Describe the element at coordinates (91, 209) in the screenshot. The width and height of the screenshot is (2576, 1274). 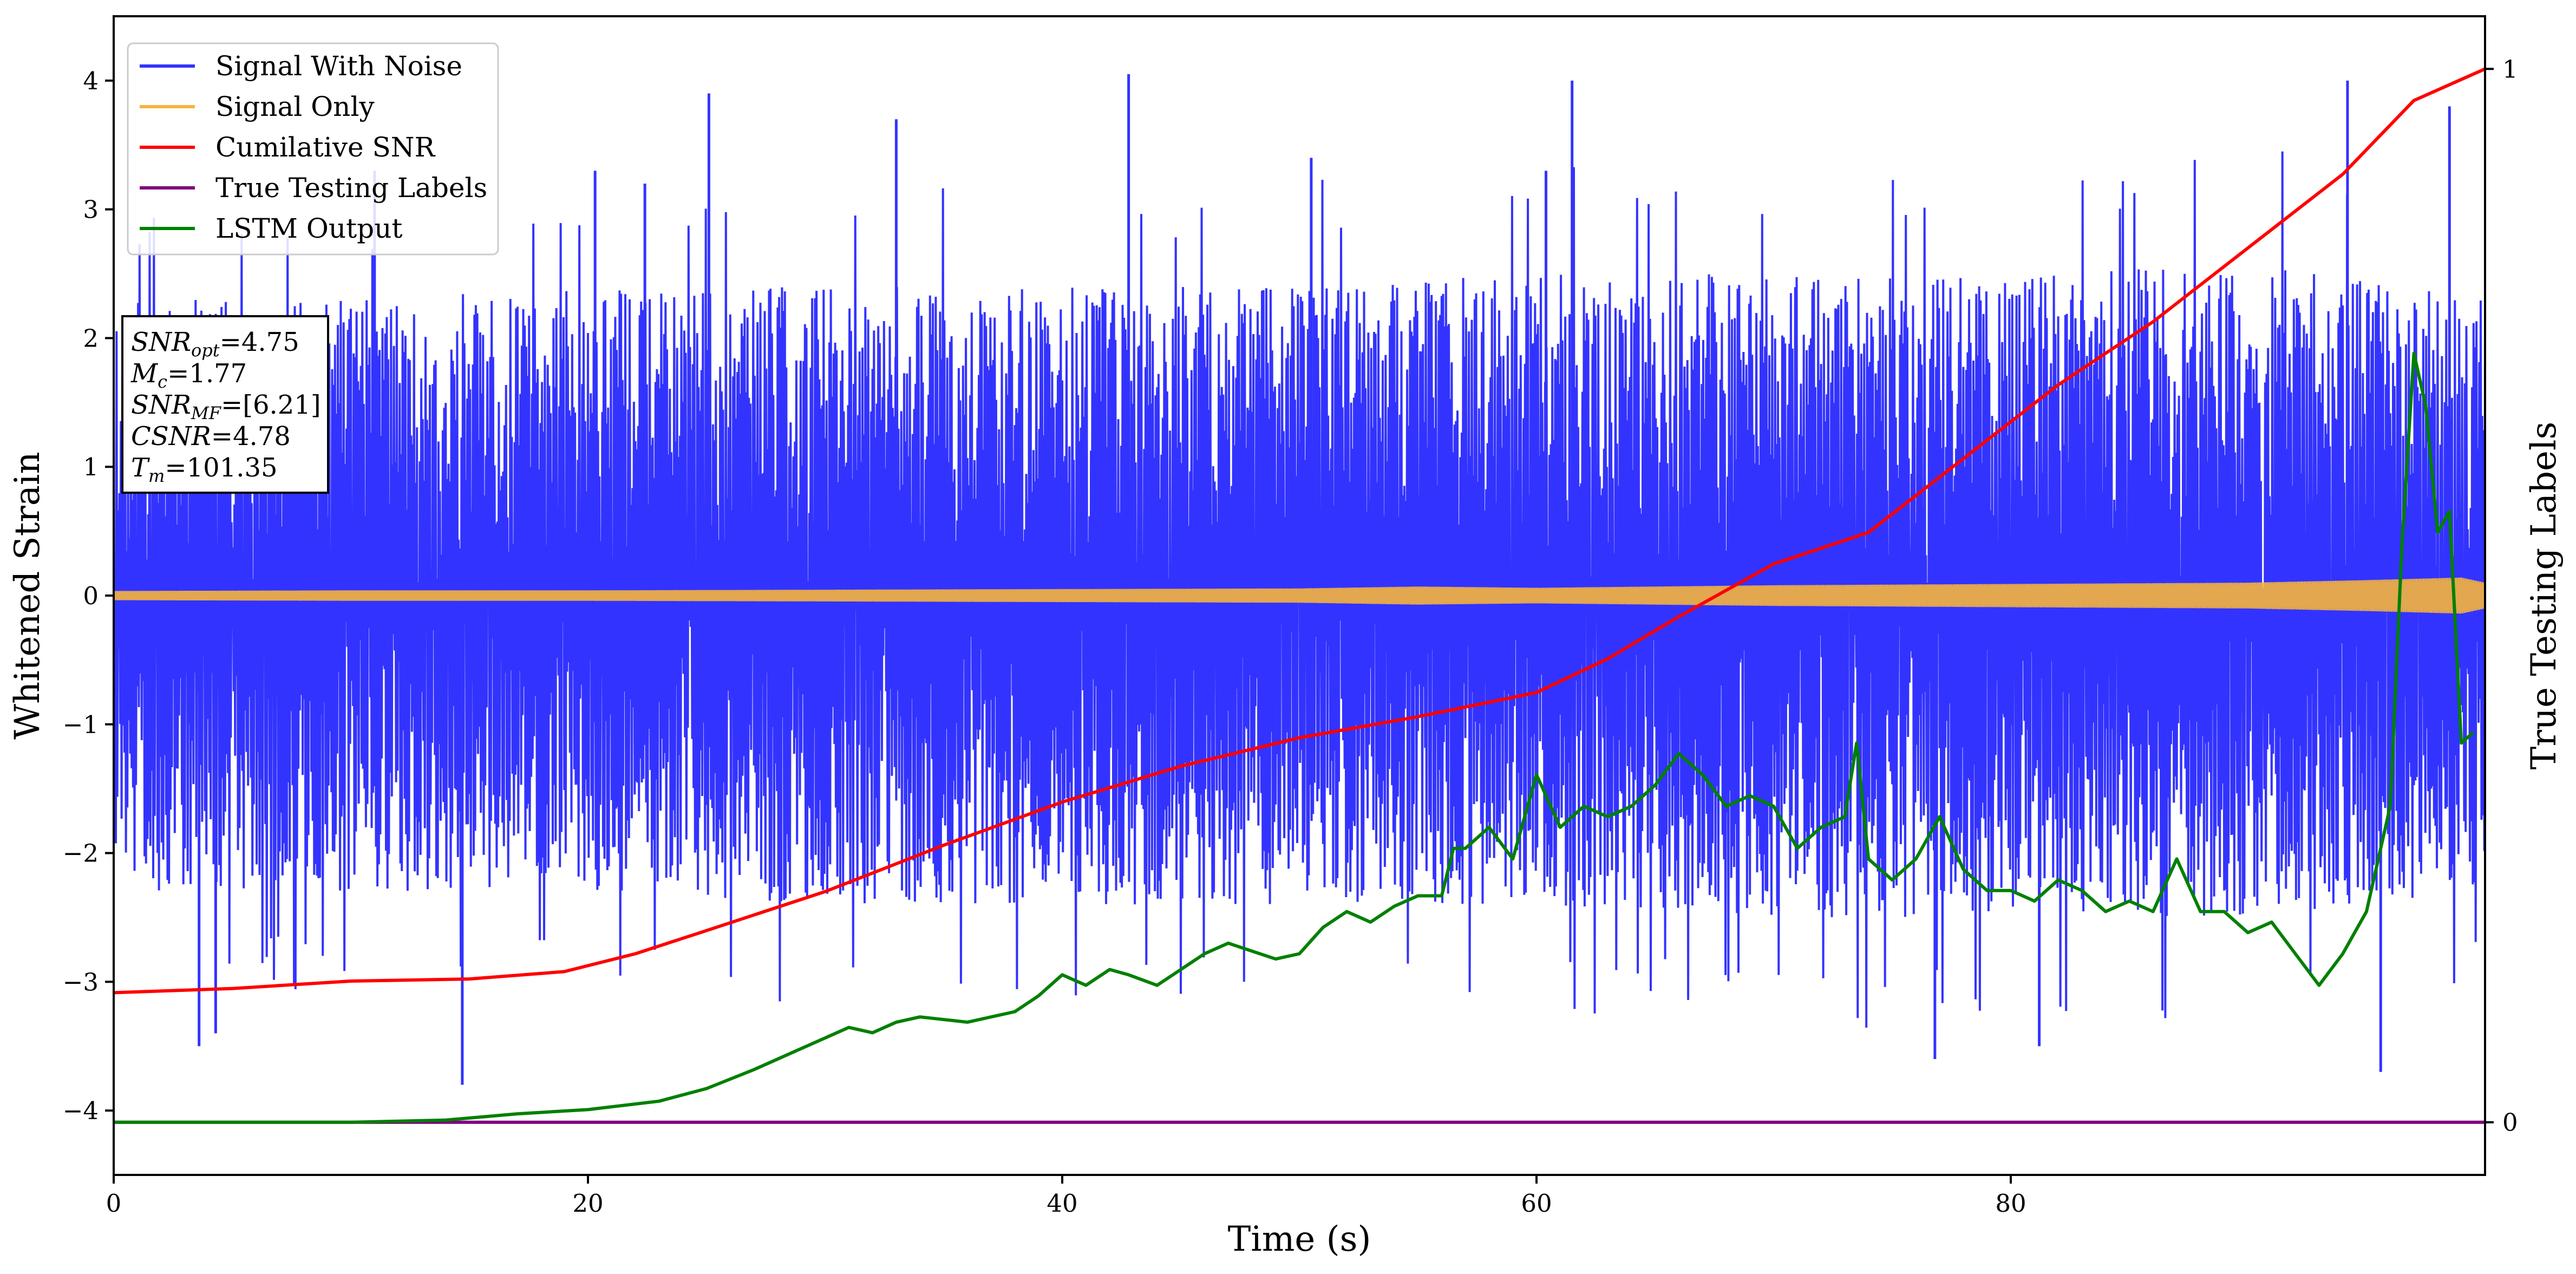
I see `y-tick-label: 3` at that location.